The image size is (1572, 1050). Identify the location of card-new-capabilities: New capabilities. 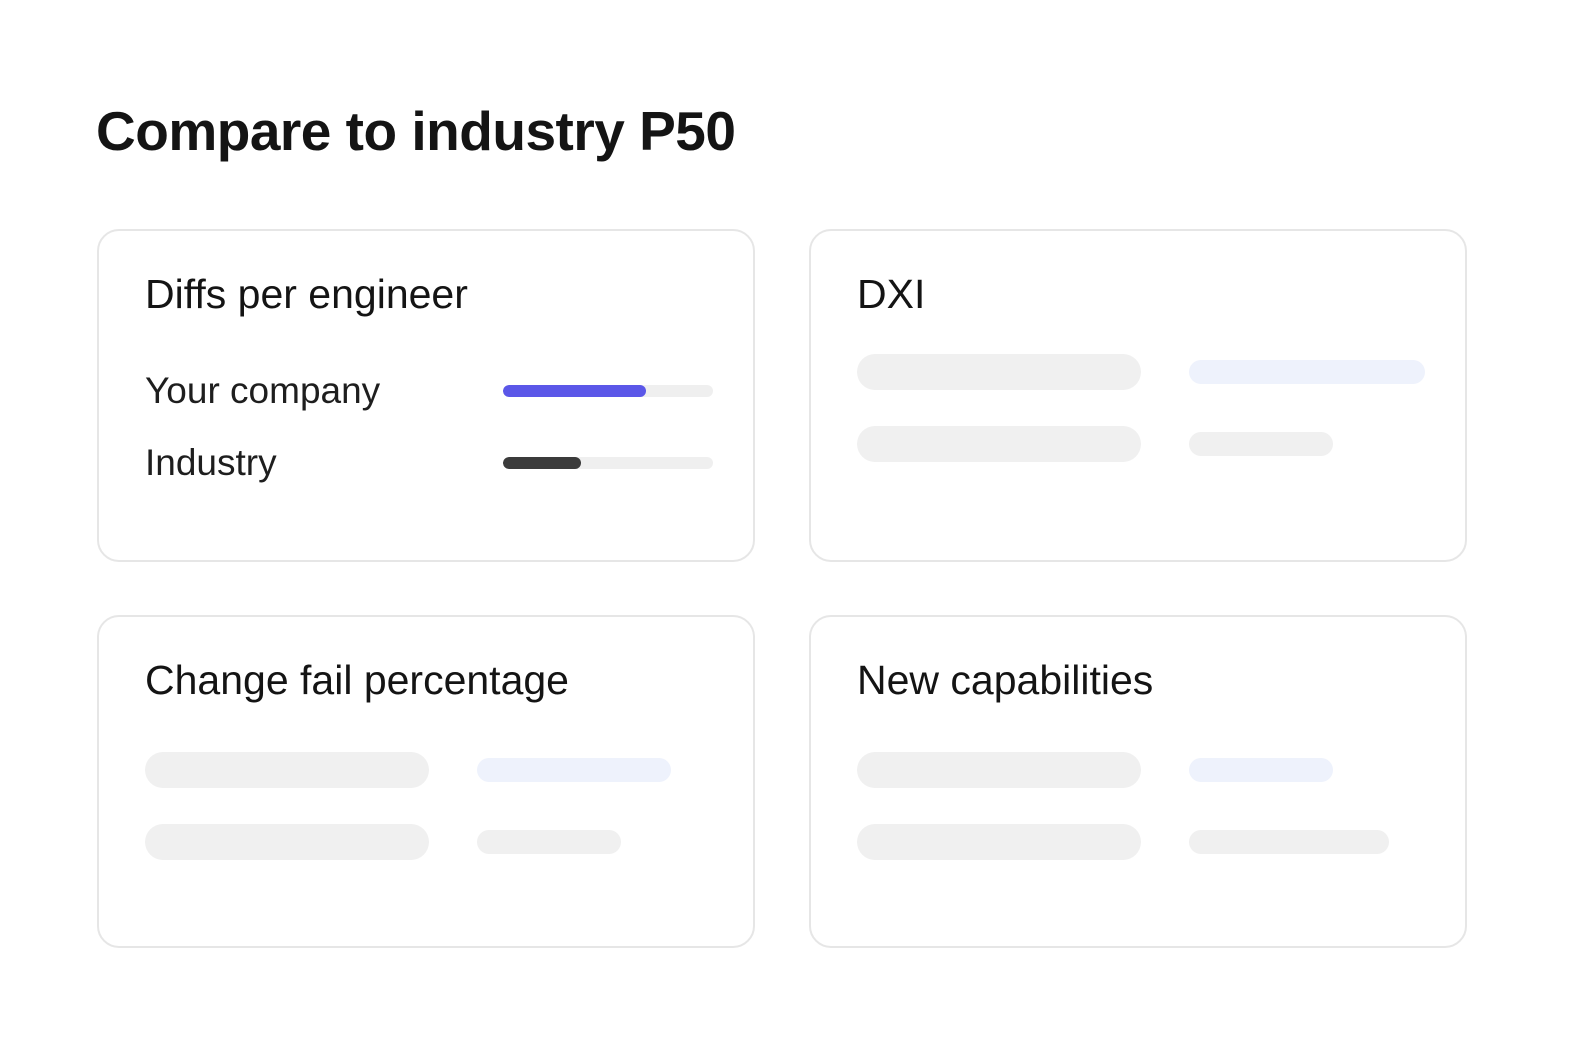
(1138, 781).